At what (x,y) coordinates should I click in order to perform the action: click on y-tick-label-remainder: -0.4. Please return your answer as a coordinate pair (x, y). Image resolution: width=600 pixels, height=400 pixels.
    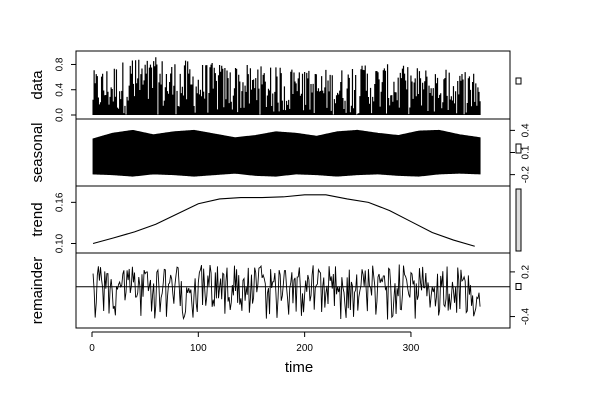
    Looking at the image, I should click on (526, 317).